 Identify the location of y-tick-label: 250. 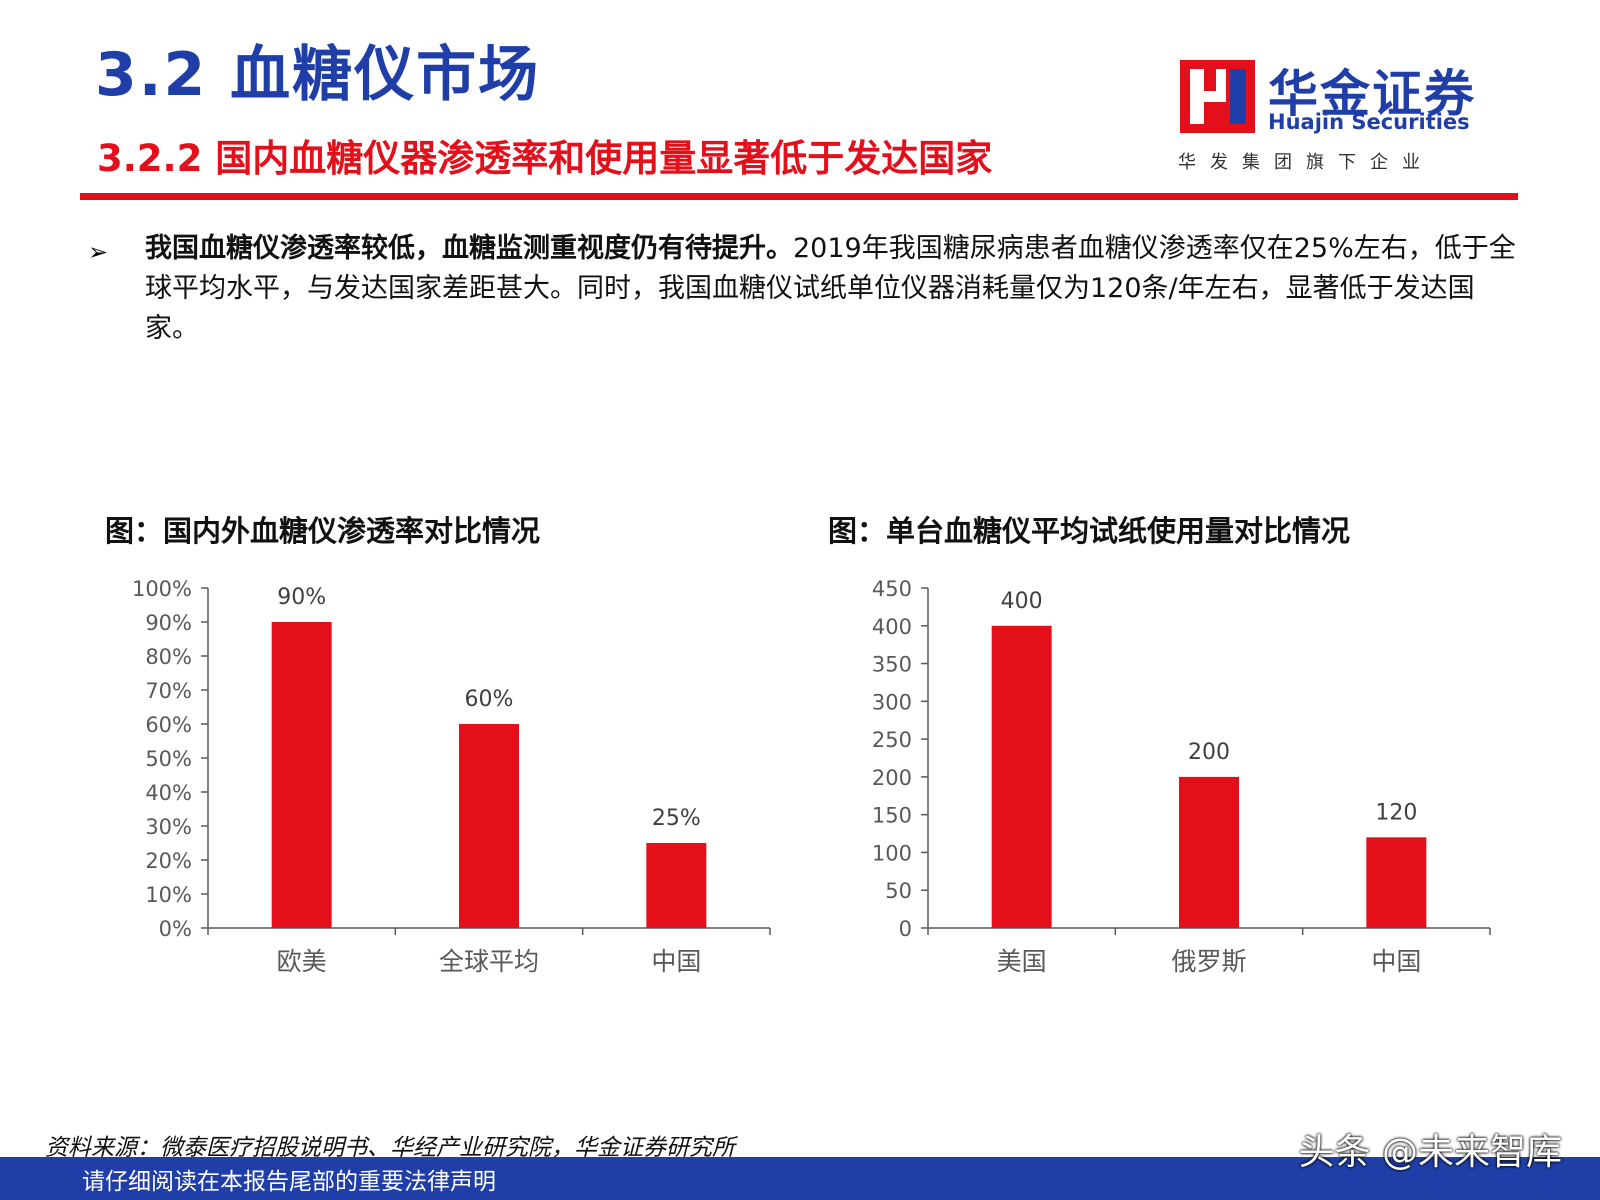
(892, 740).